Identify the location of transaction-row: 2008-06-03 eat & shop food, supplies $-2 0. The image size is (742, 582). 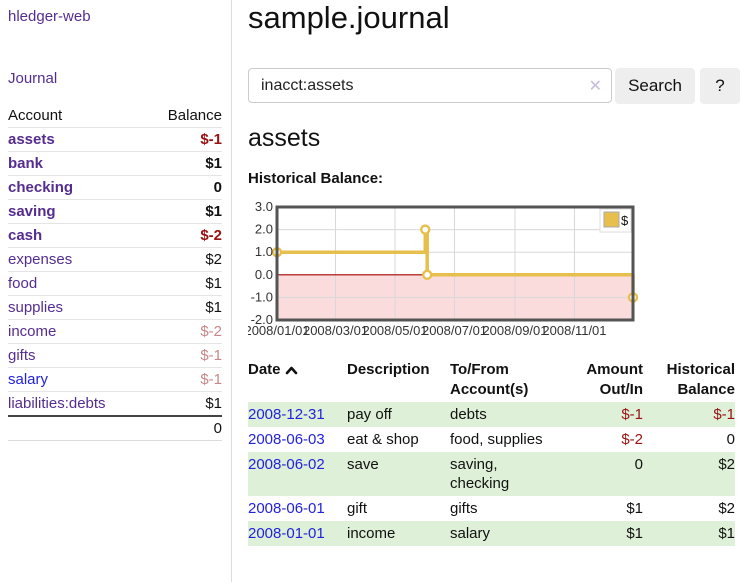
(491, 439).